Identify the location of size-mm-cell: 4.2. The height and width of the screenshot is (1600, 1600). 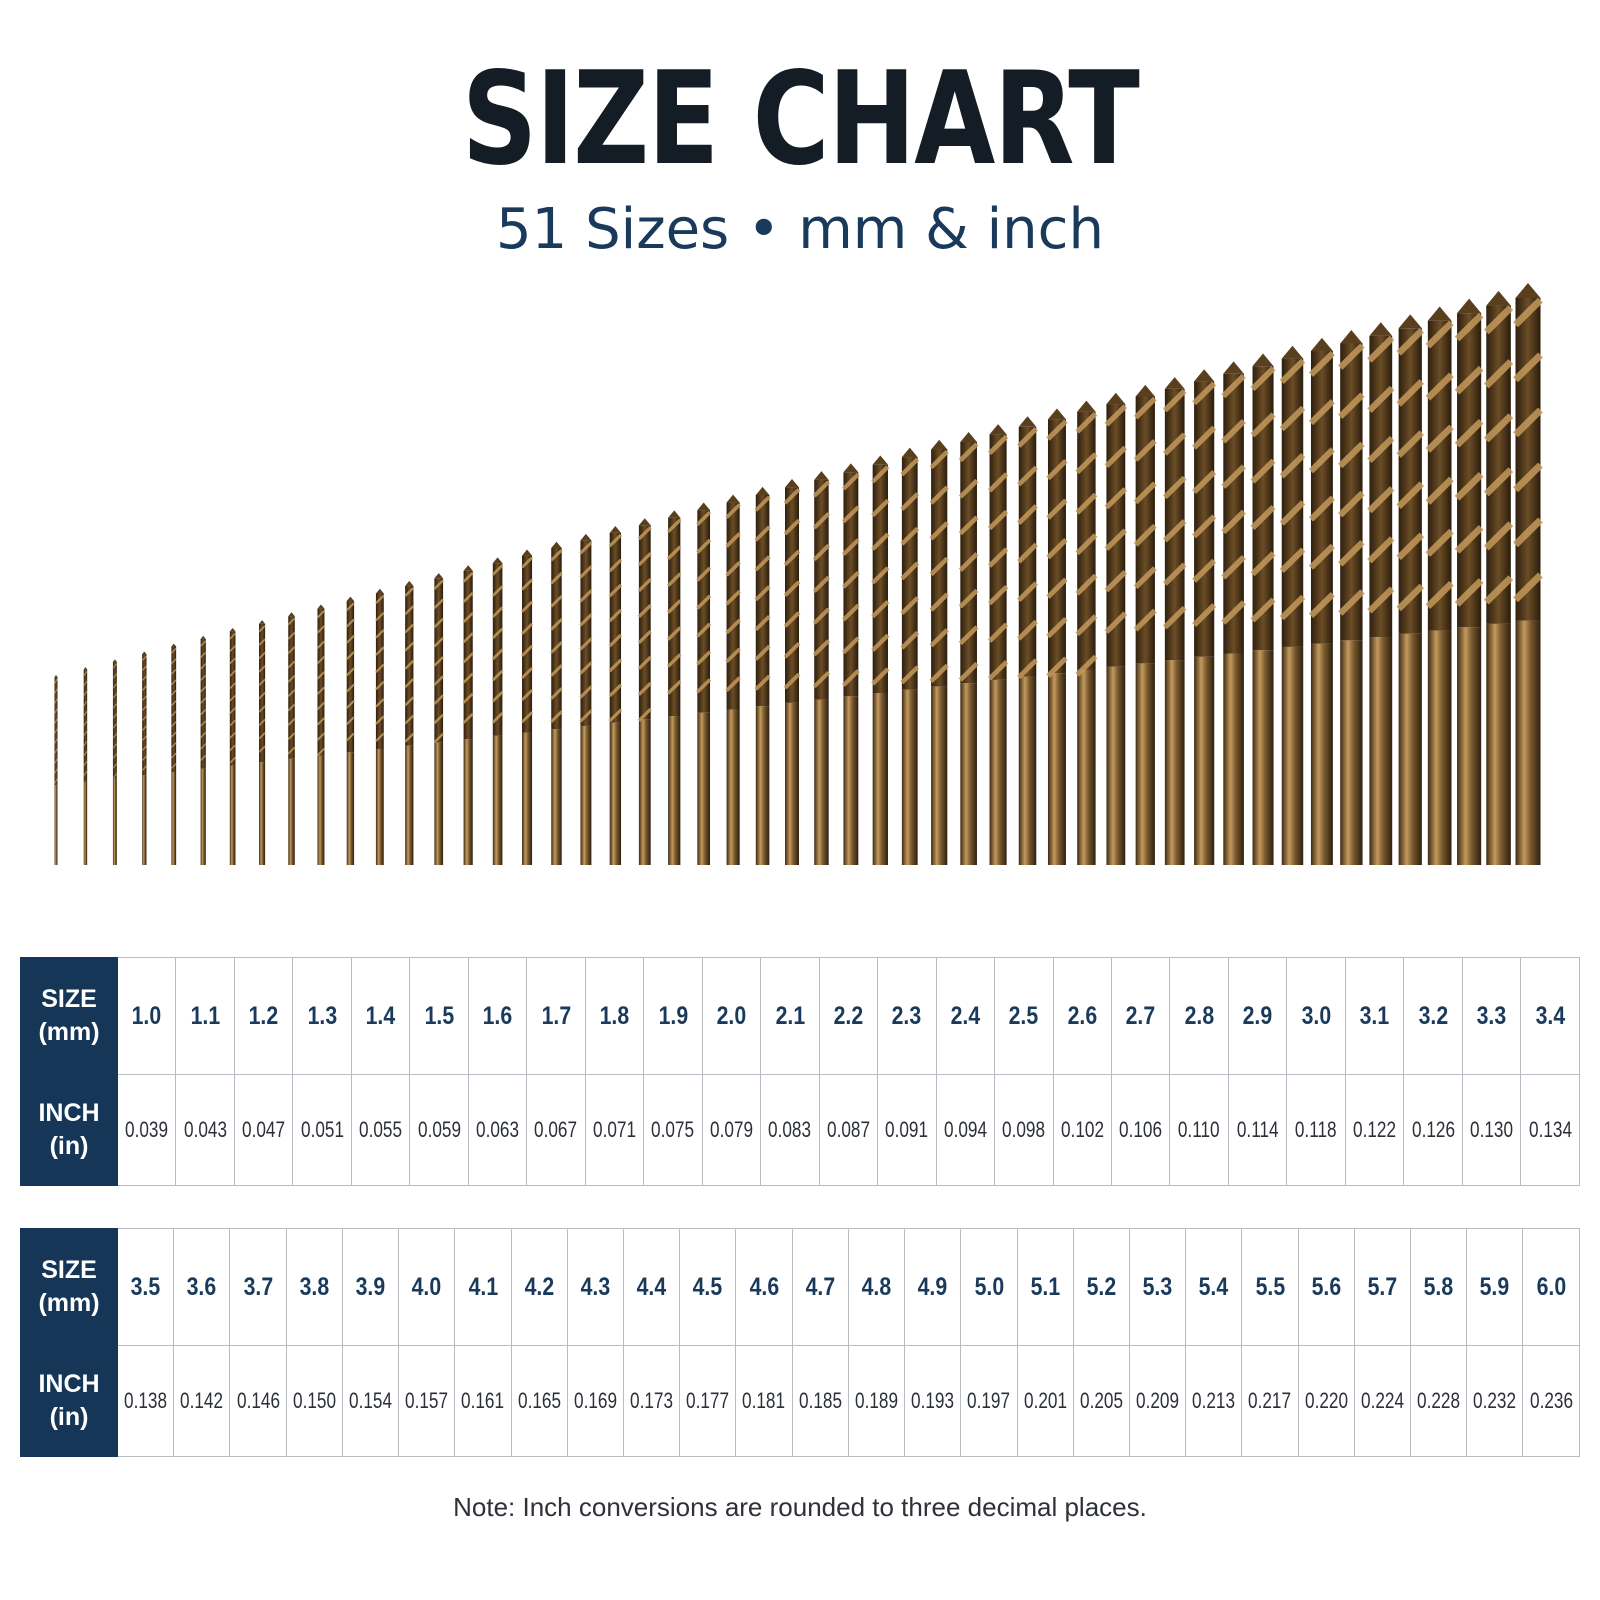
(539, 1287).